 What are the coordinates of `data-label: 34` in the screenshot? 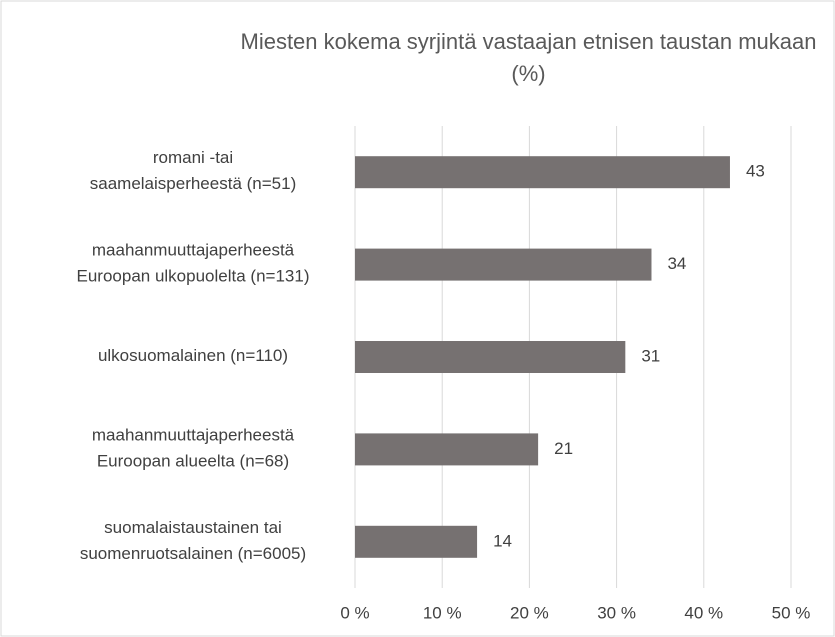 It's located at (676, 263).